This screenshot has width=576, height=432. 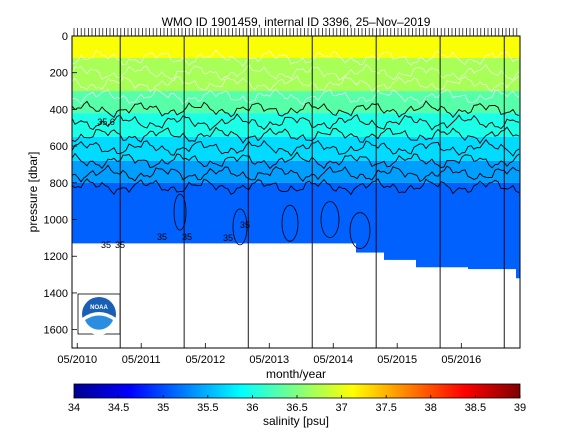 I want to click on colorbar-tick-label: 36.5, so click(x=296, y=408).